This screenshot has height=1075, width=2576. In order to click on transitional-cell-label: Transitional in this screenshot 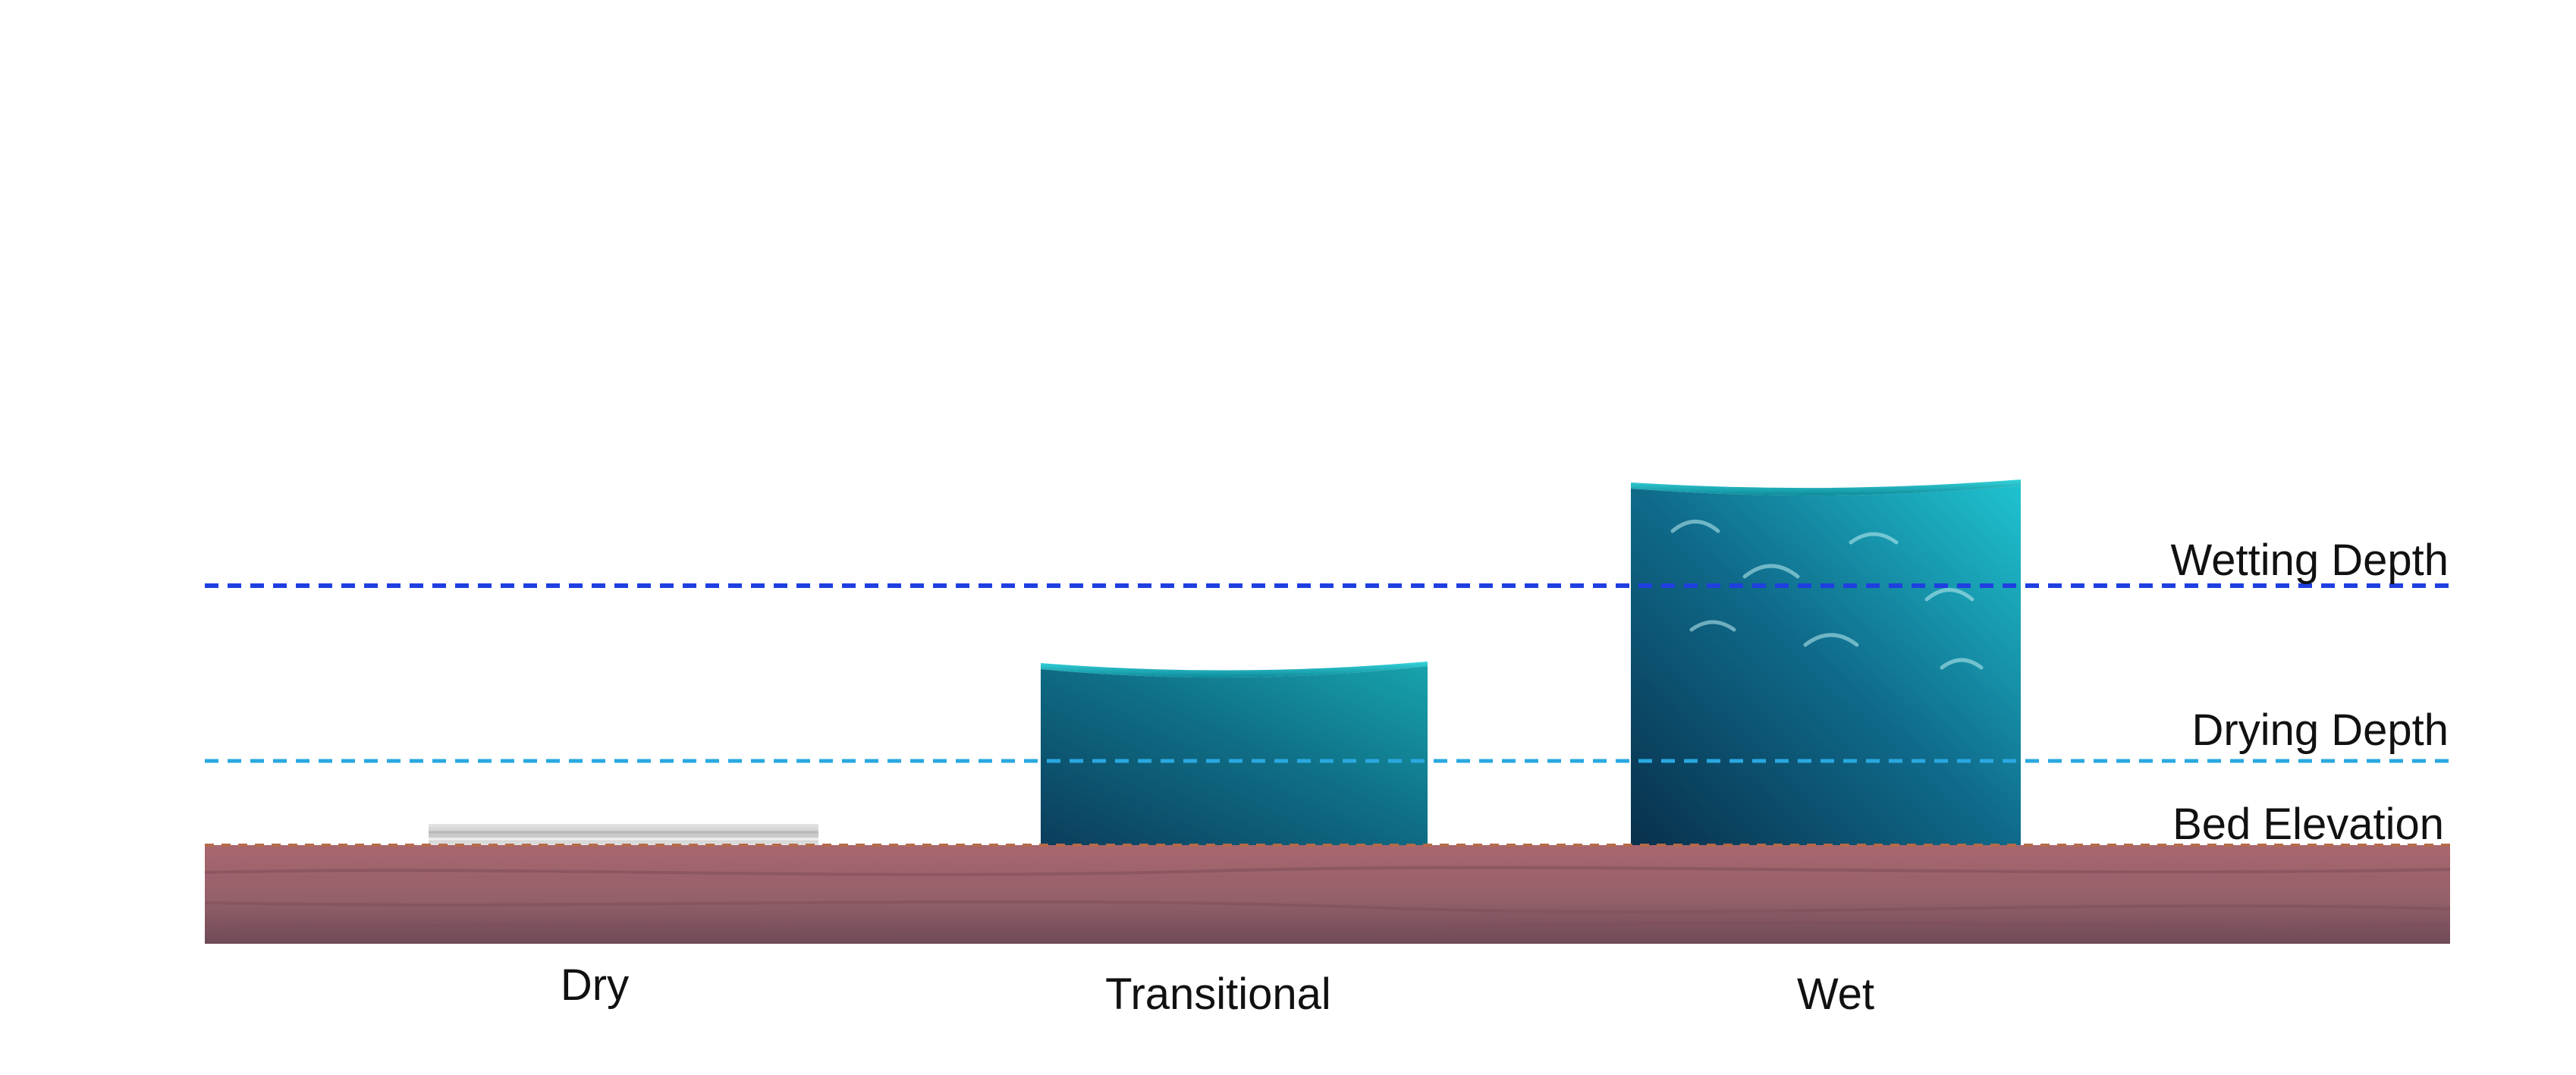, I will do `click(1218, 994)`.